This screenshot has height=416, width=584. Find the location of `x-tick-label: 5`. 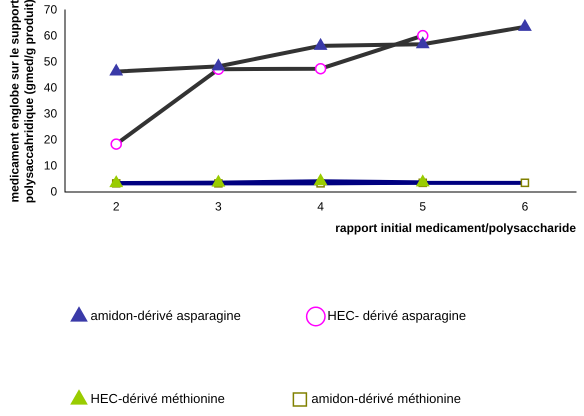

x-tick-label: 5 is located at coordinates (422, 207).